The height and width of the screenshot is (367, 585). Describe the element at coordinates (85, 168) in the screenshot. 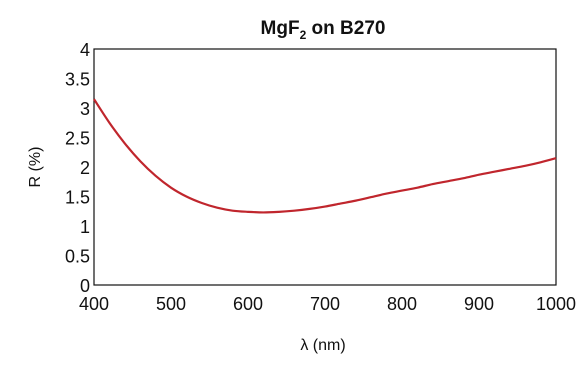

I see `y-tick-label: 2` at that location.